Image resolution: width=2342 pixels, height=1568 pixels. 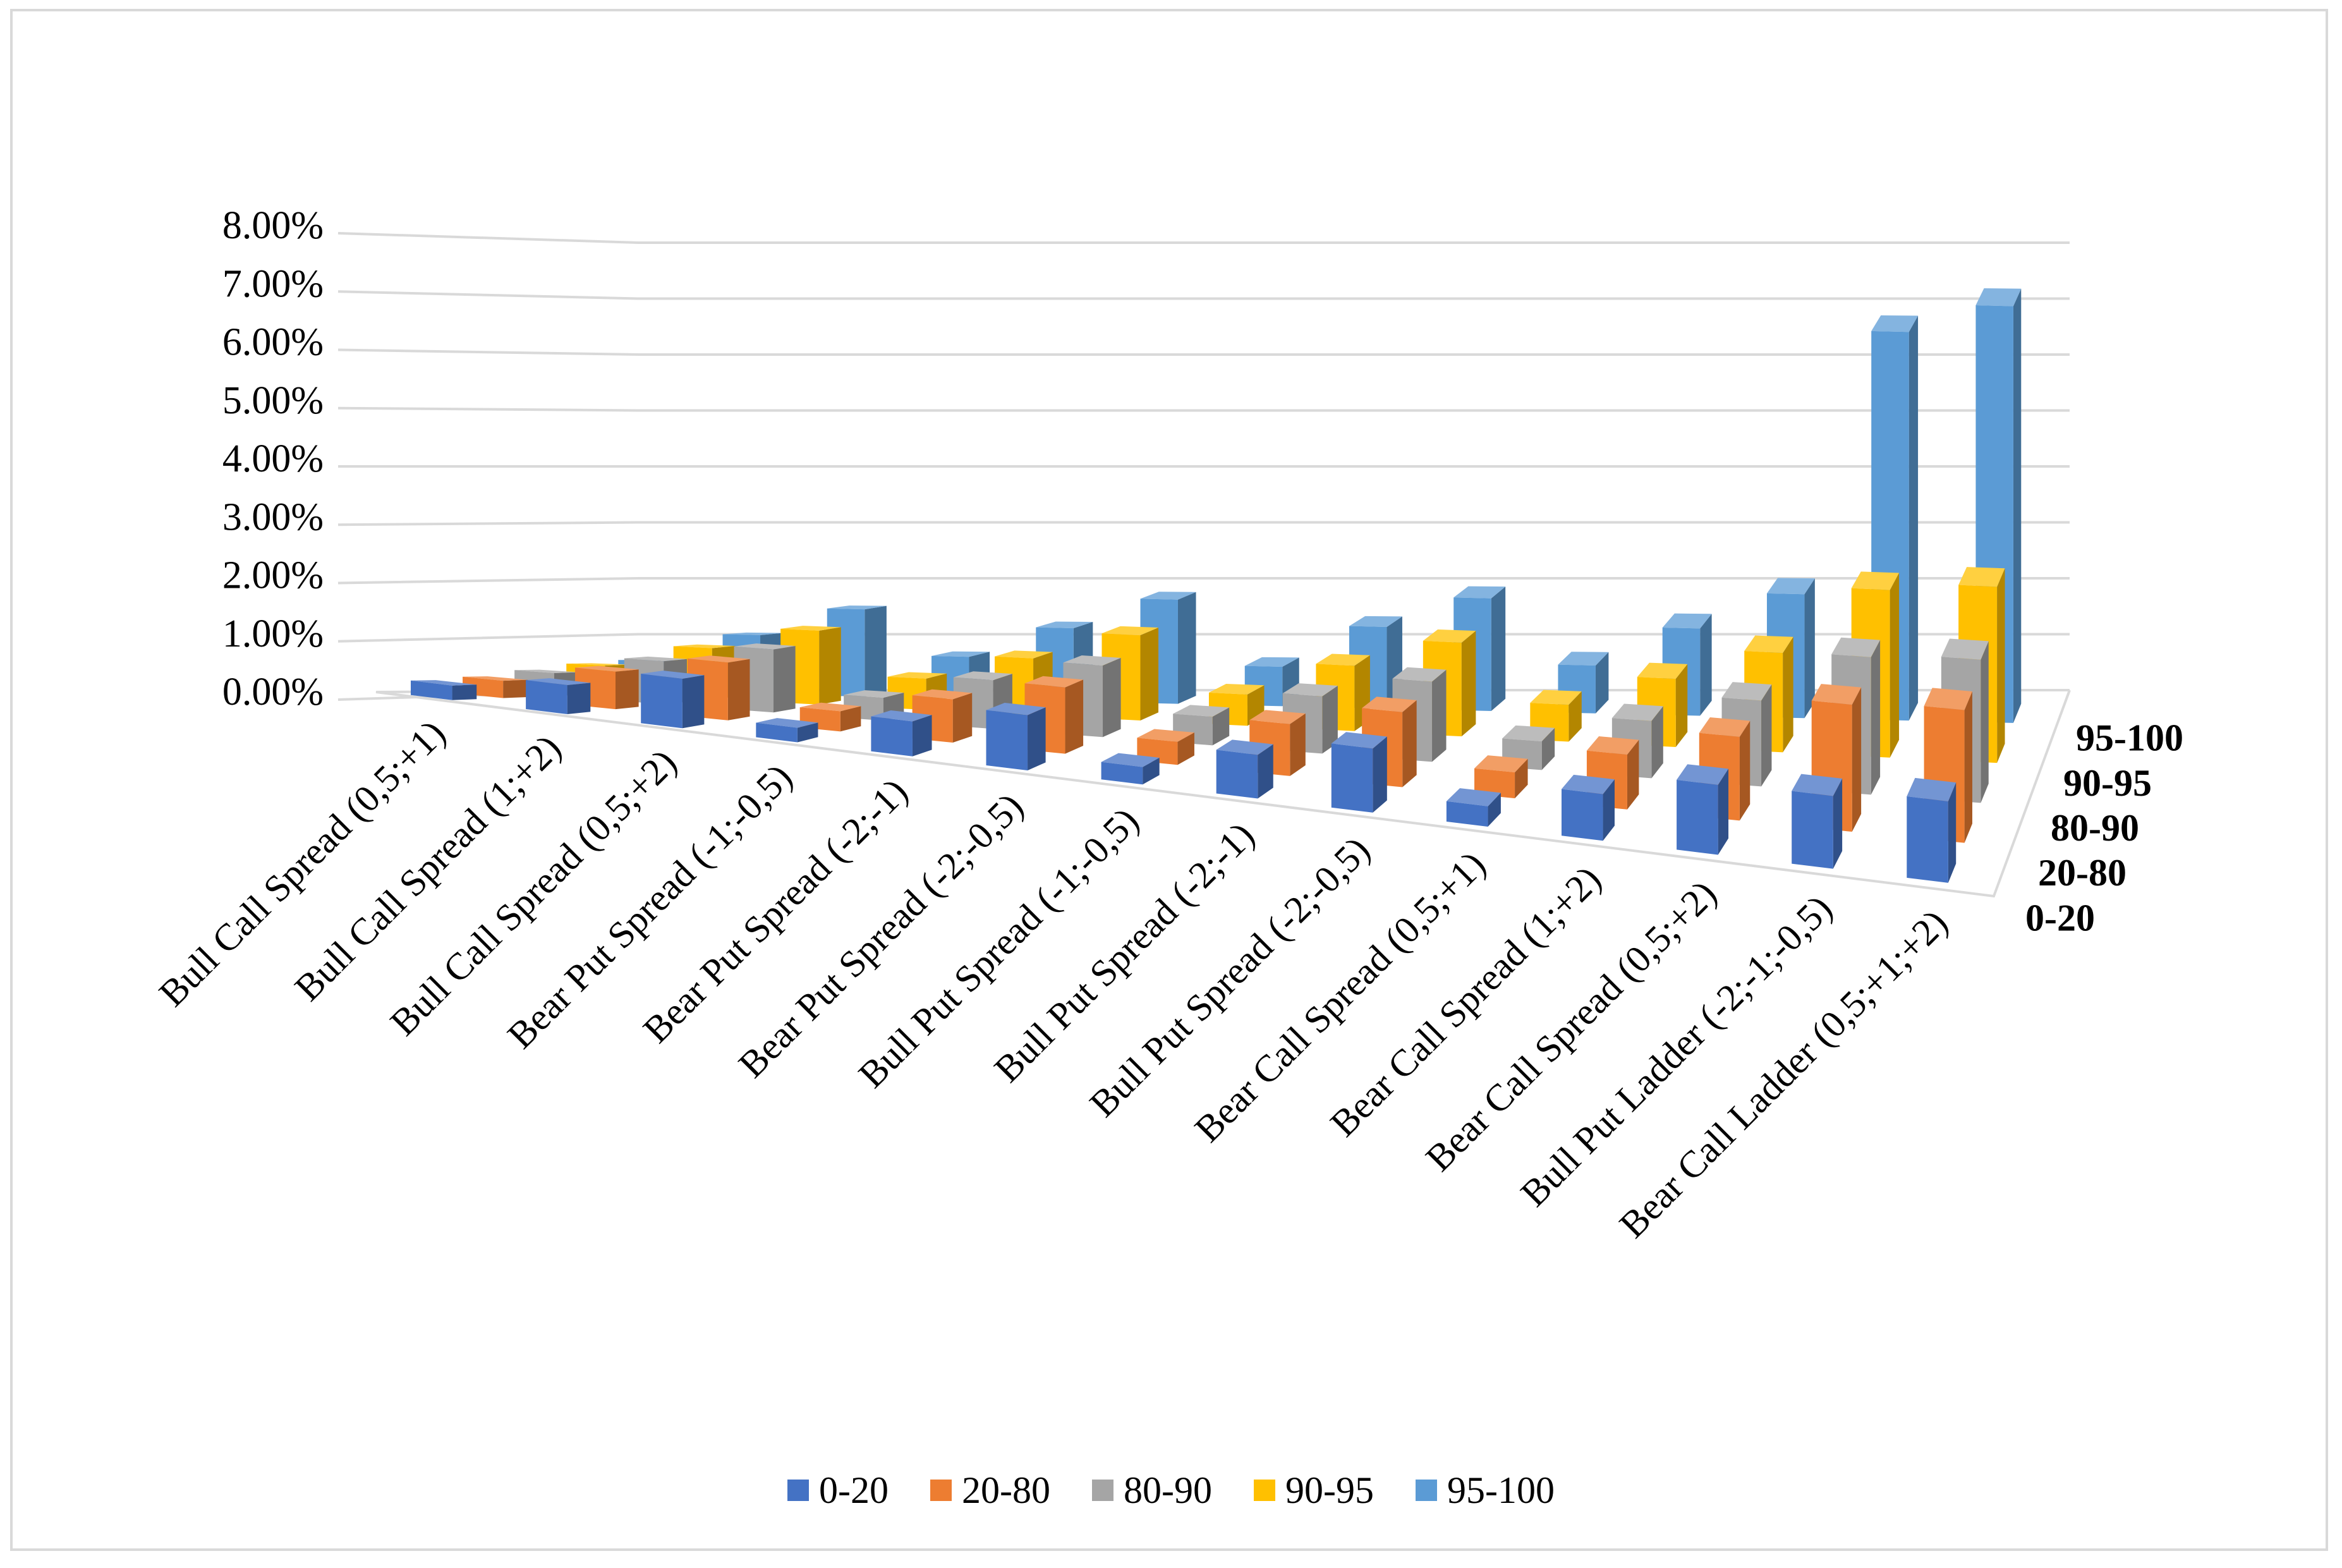 What do you see at coordinates (273, 283) in the screenshot?
I see `y-tick-label: 7.00%` at bounding box center [273, 283].